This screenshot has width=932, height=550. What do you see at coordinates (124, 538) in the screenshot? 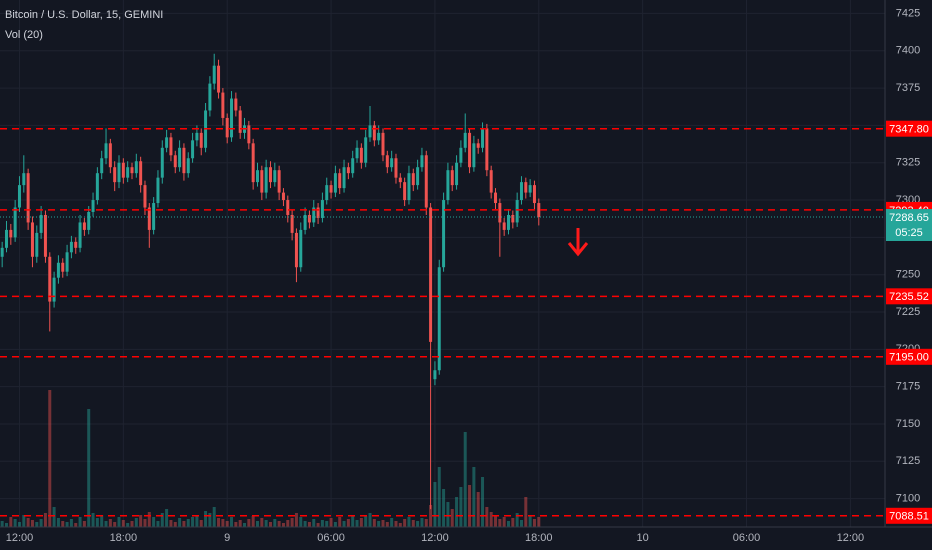
I see `x-tick-label: 18:00` at bounding box center [124, 538].